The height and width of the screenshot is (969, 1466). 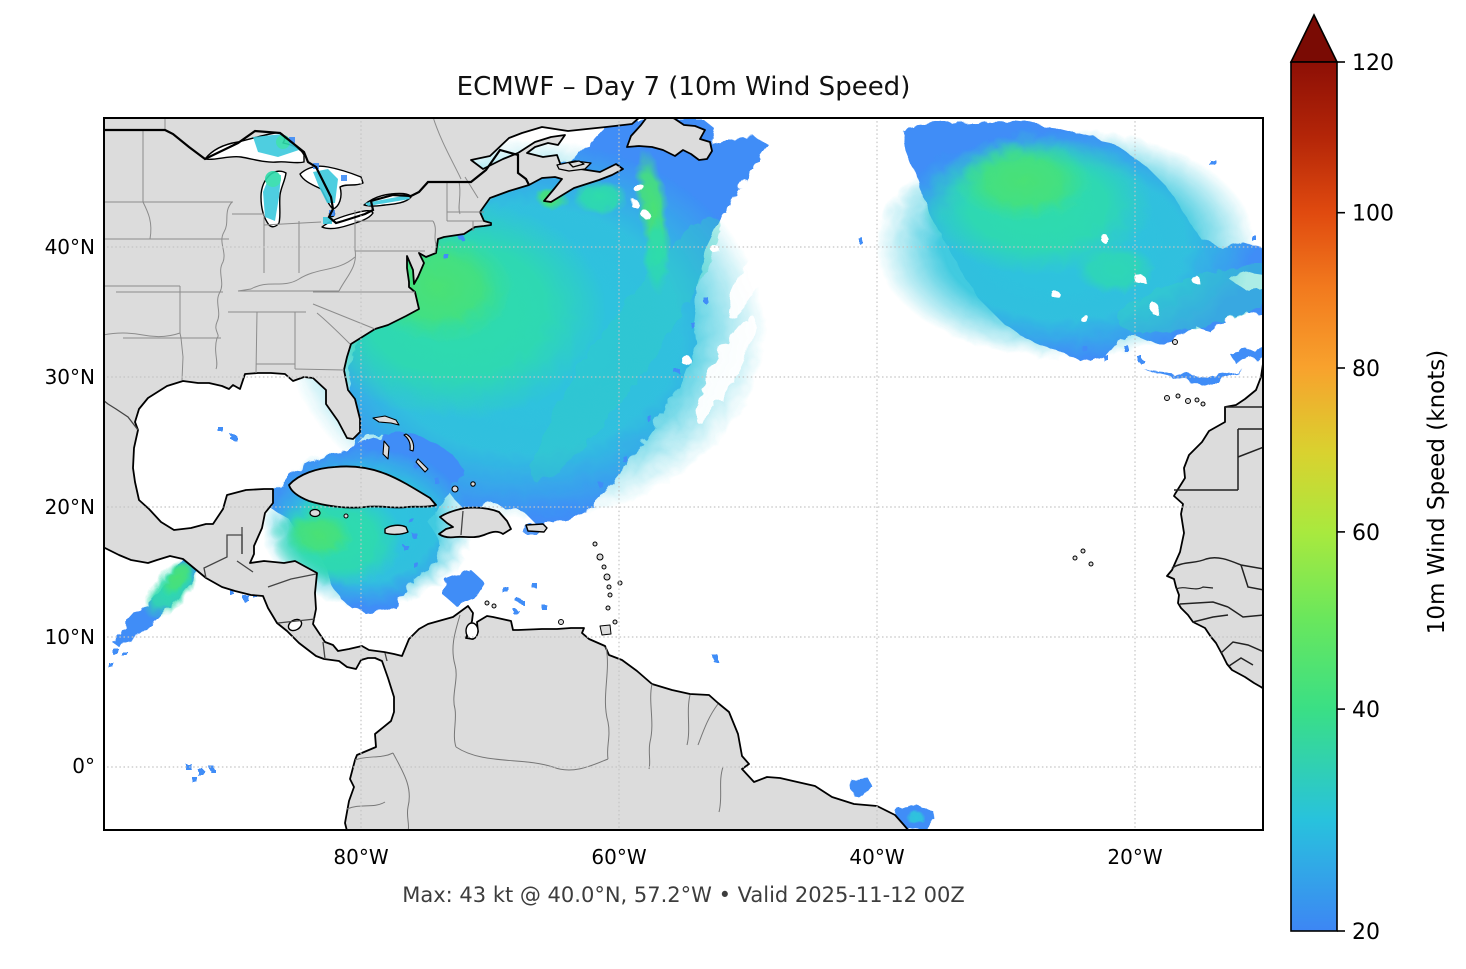 What do you see at coordinates (295, 625) in the screenshot?
I see `lake-nicaragua` at bounding box center [295, 625].